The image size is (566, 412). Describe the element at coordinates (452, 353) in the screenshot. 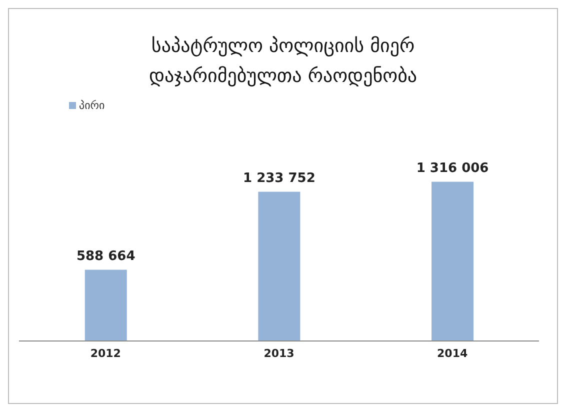

I see `x-tick-label: 2014` at that location.